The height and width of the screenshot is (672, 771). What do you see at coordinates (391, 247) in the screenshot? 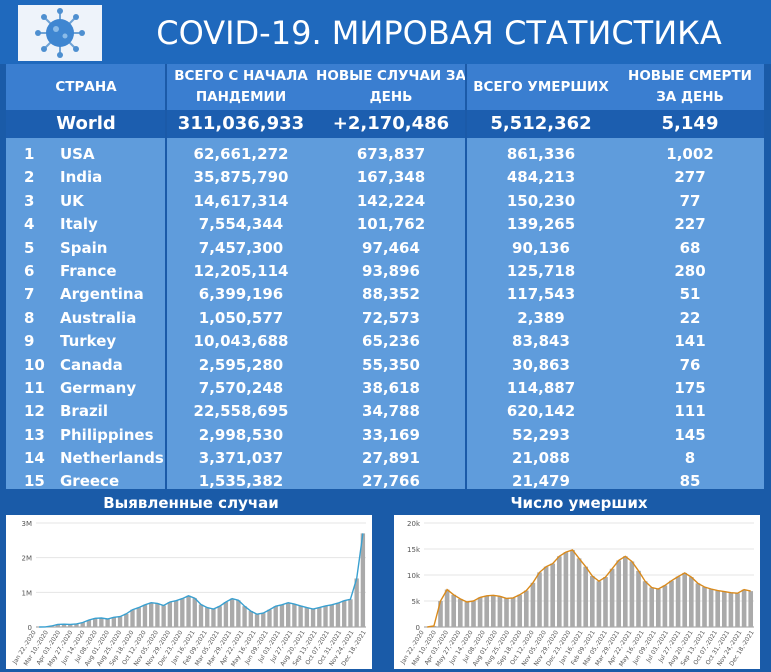
I see `new-cases-cell: 97,464` at bounding box center [391, 247].